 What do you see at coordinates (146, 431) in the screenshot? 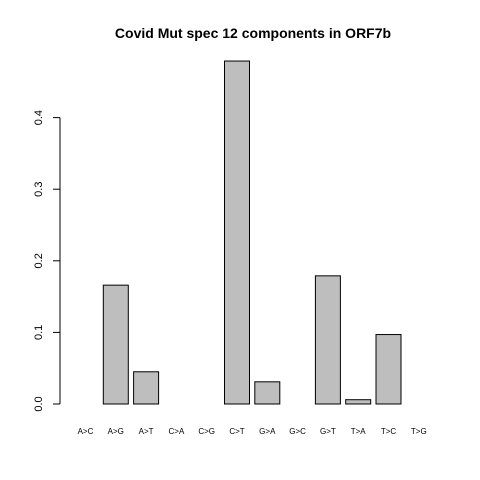
I see `x-tick-label: A>T` at bounding box center [146, 431].